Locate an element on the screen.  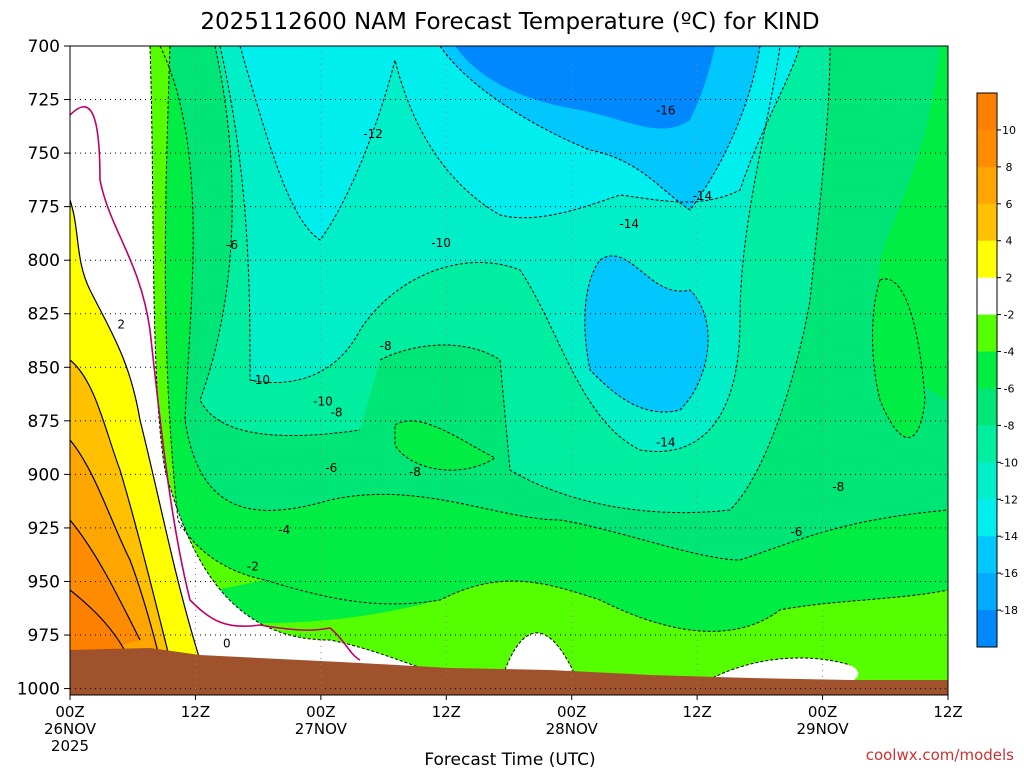
contour-label: -4 is located at coordinates (284, 530).